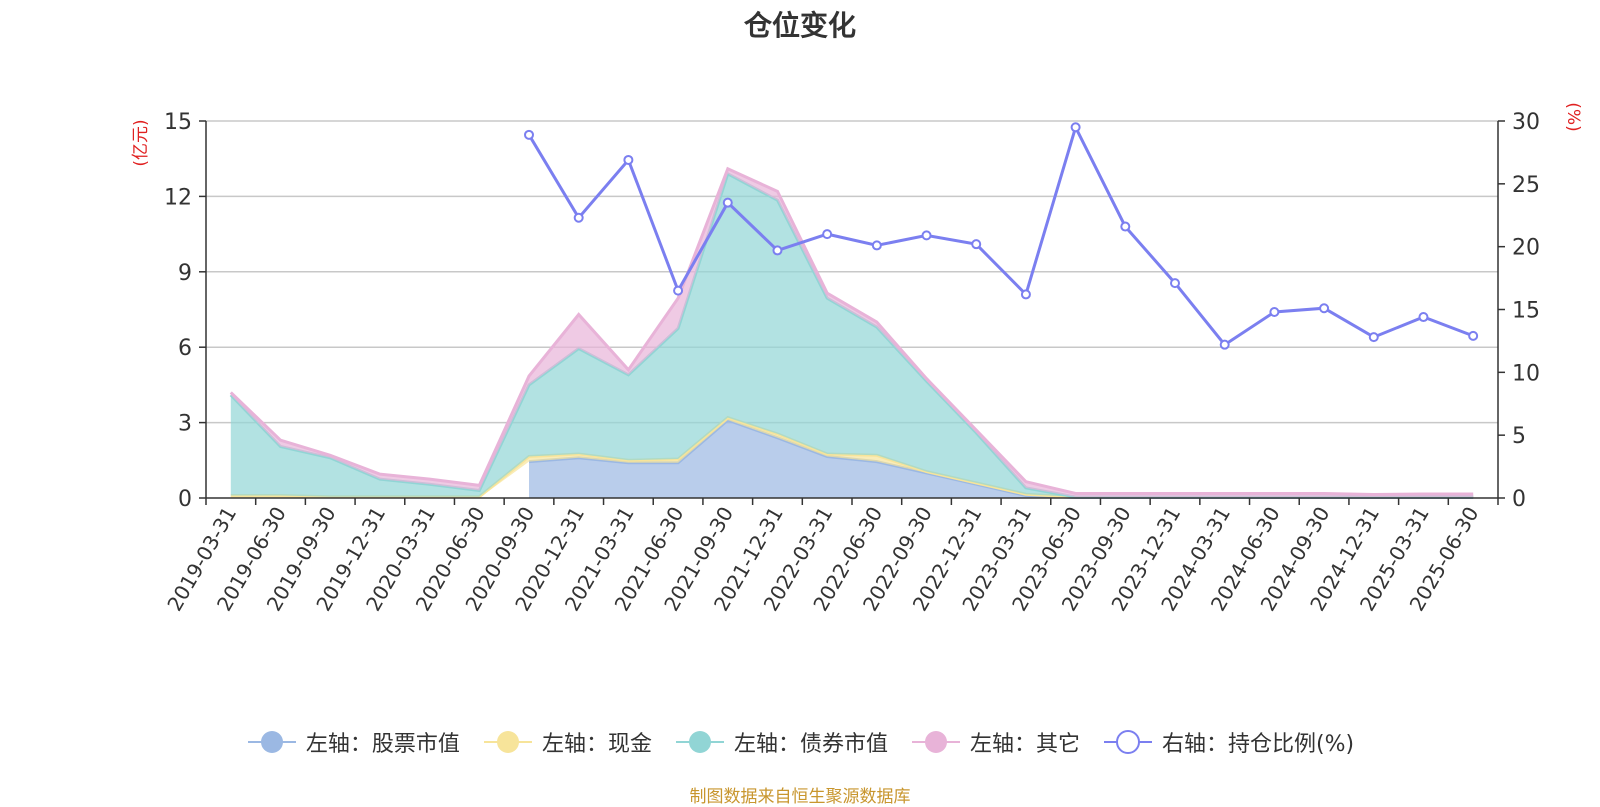 The width and height of the screenshot is (1600, 807). Describe the element at coordinates (1526, 185) in the screenshot. I see `right-tick-label: 25` at that location.